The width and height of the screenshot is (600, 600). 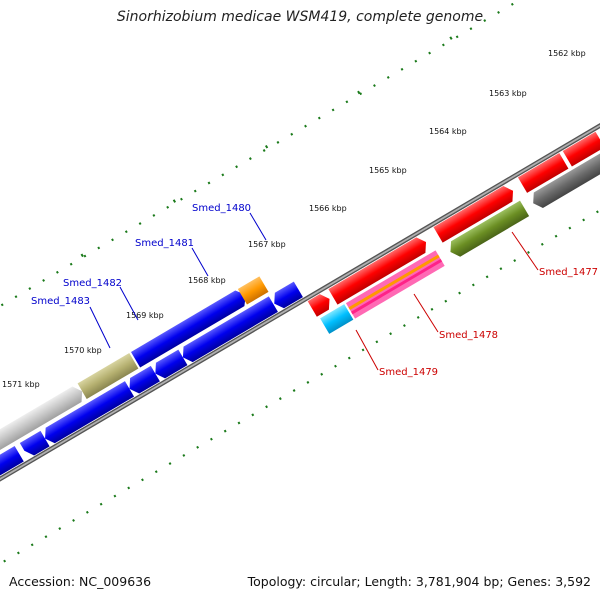 I want to click on tick-label-1571: 1571 kbp, so click(x=21, y=384).